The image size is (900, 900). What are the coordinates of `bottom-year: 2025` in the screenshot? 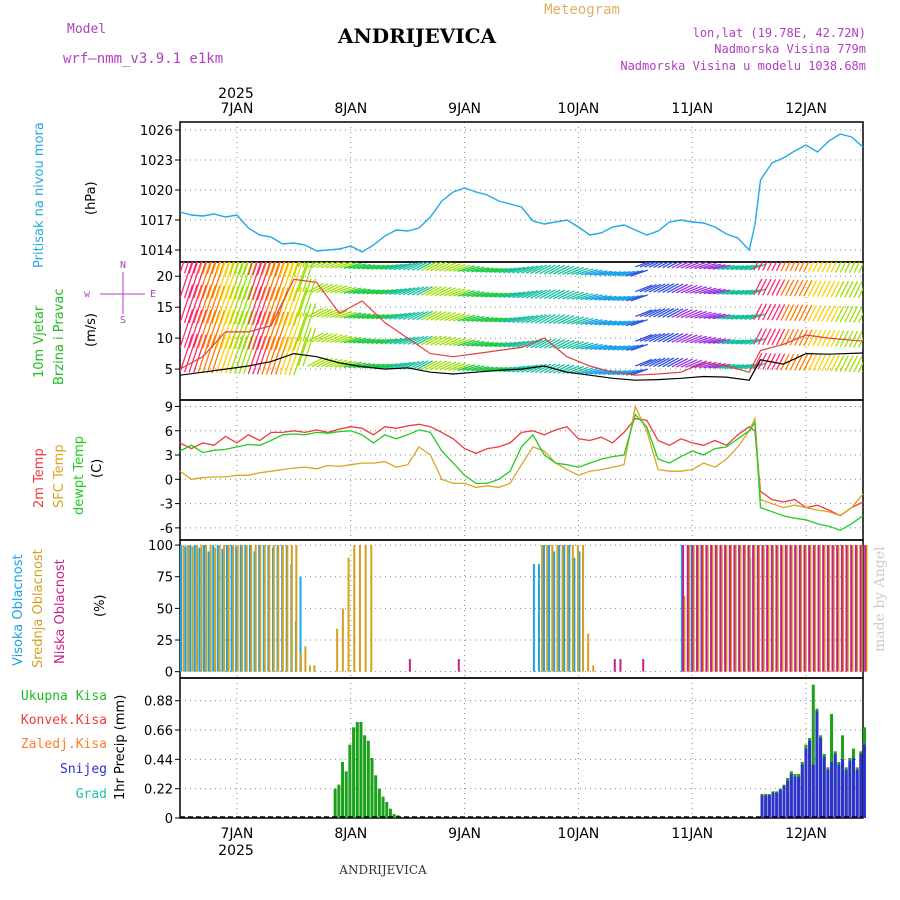 It's located at (236, 851).